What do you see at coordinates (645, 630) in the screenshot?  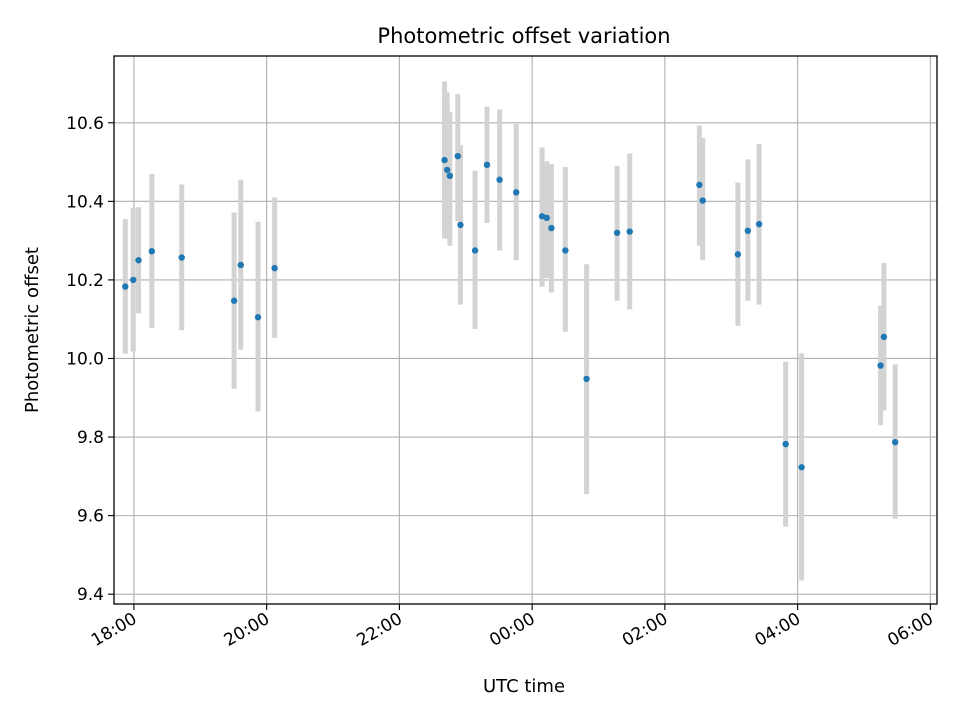 I see `x-tick-label: 02:00` at bounding box center [645, 630].